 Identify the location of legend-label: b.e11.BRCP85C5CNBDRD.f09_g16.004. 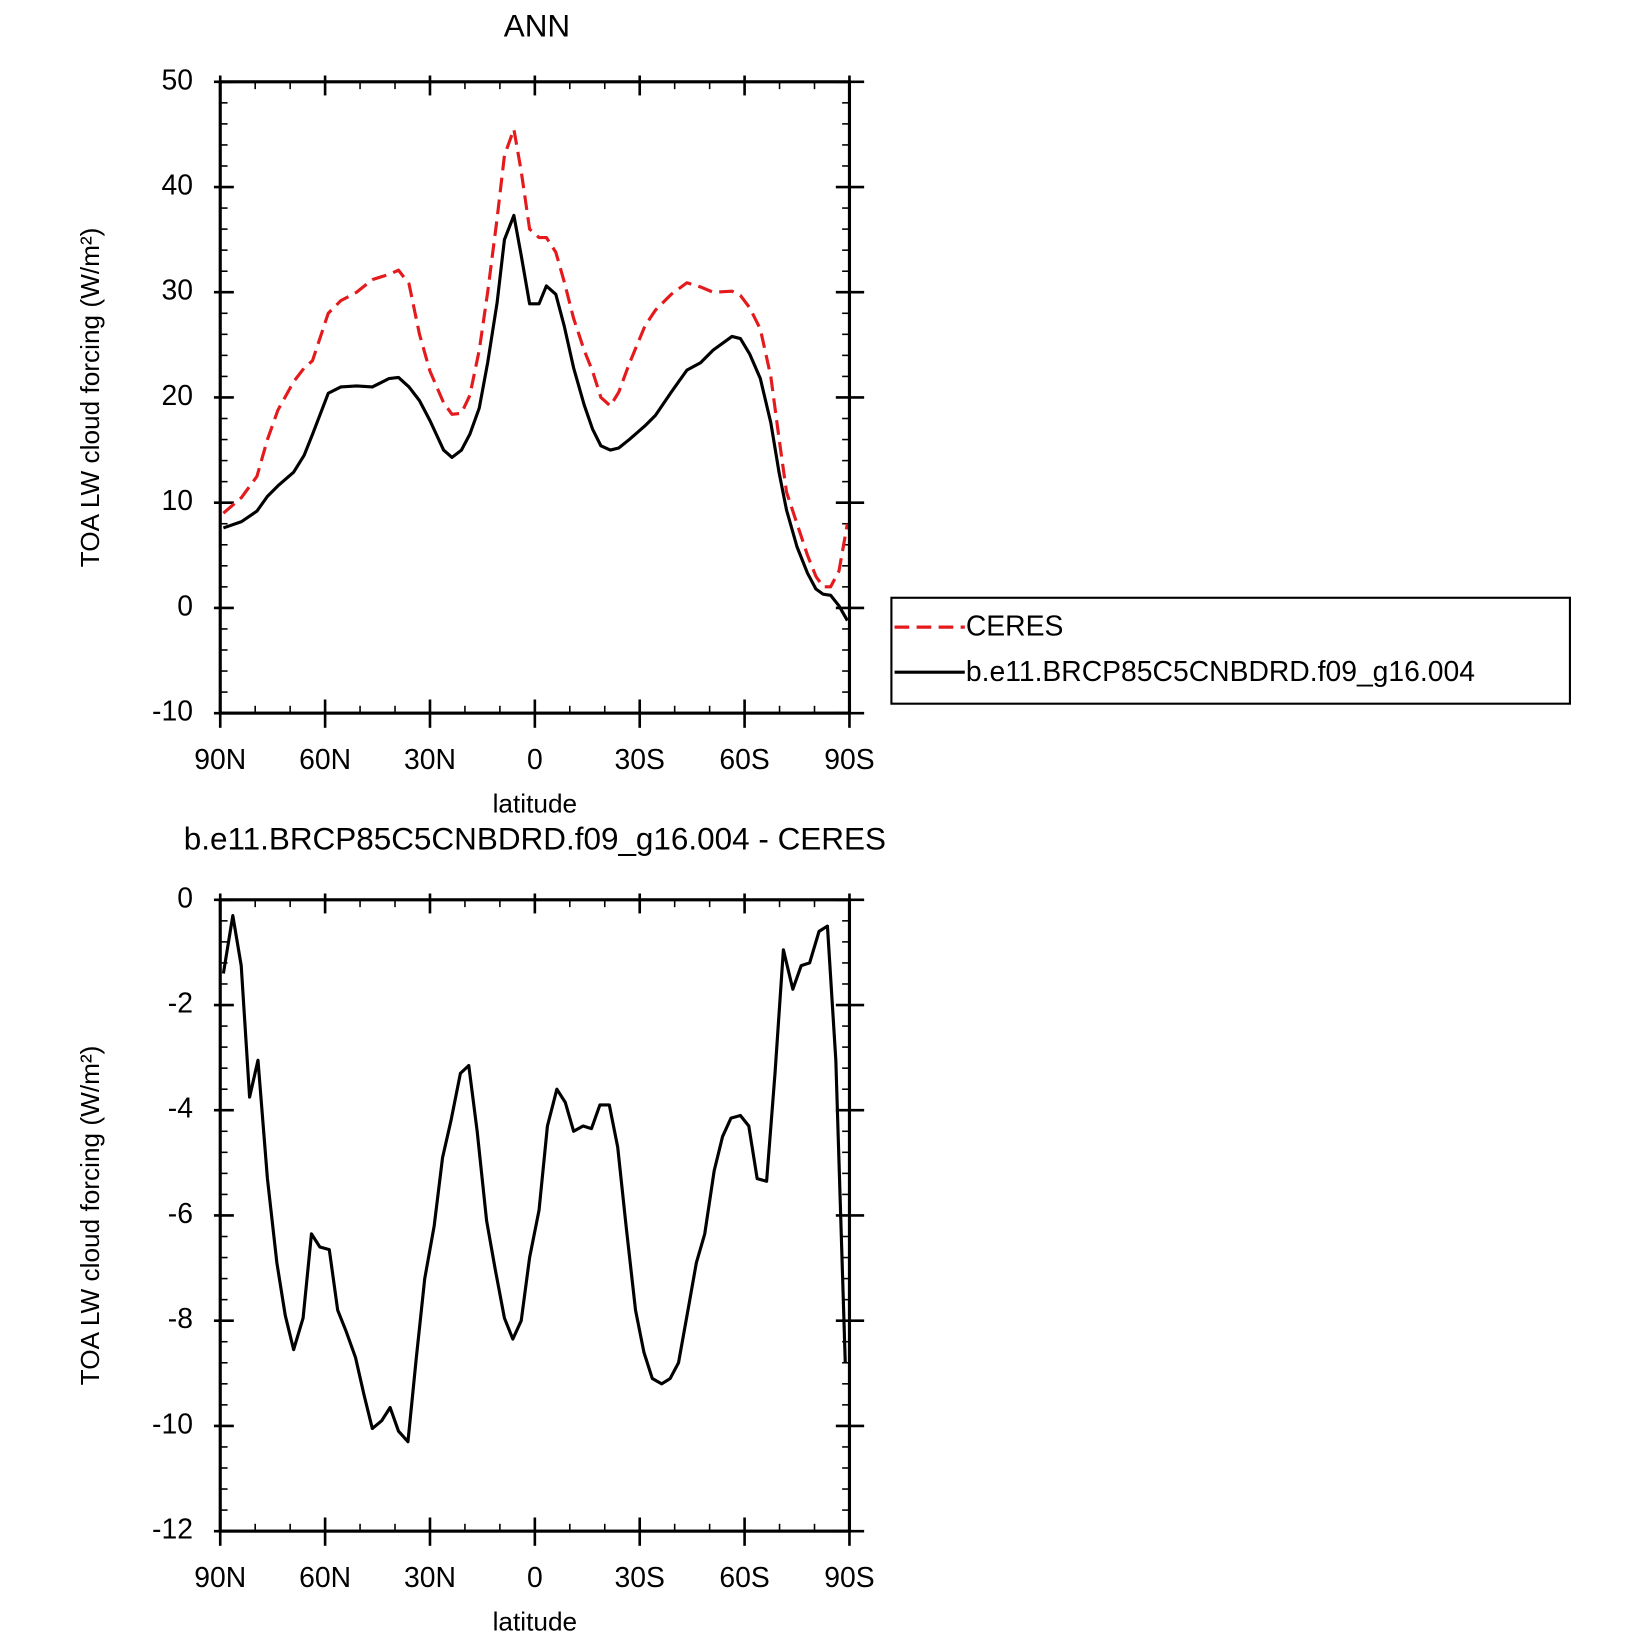
(1220, 671).